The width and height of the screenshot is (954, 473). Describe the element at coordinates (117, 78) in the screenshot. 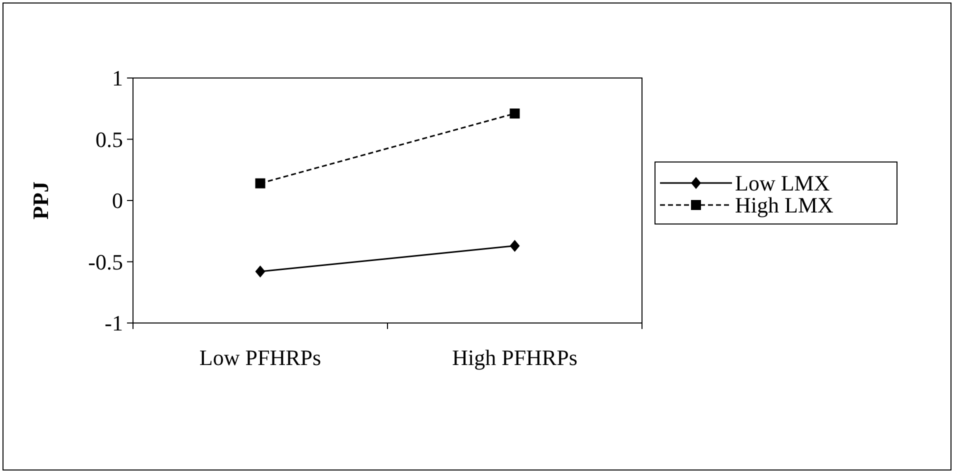

I see `y-tick-label: 1` at that location.